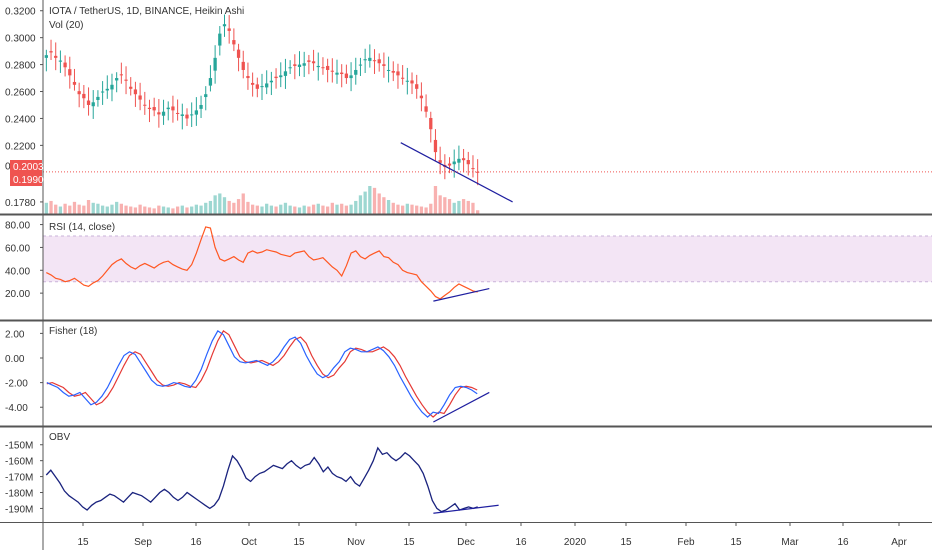  Describe the element at coordinates (456, 172) in the screenshot. I see `price-trendline` at that location.